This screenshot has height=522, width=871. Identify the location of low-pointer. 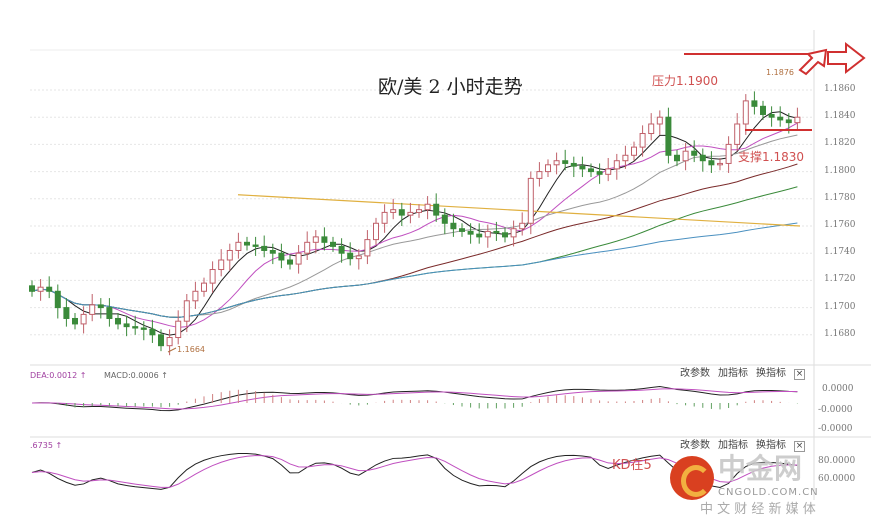
(172, 350).